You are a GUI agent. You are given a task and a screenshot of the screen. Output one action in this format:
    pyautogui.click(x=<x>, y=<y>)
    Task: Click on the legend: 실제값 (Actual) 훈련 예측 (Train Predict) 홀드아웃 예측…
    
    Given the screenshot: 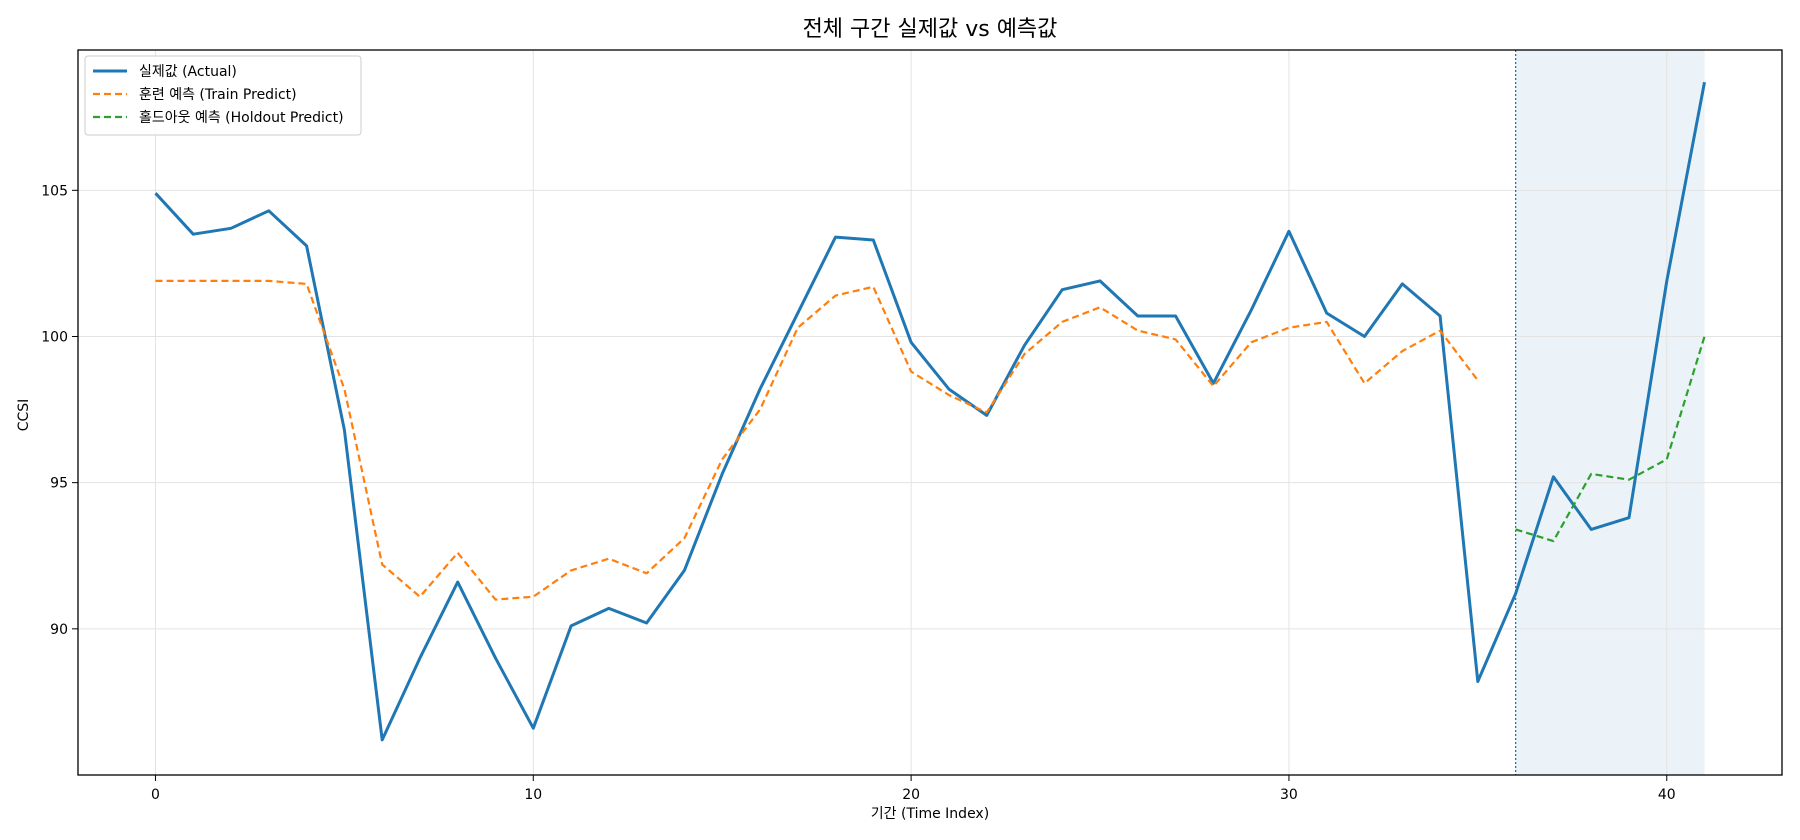 What is the action you would take?
    pyautogui.click(x=223, y=95)
    